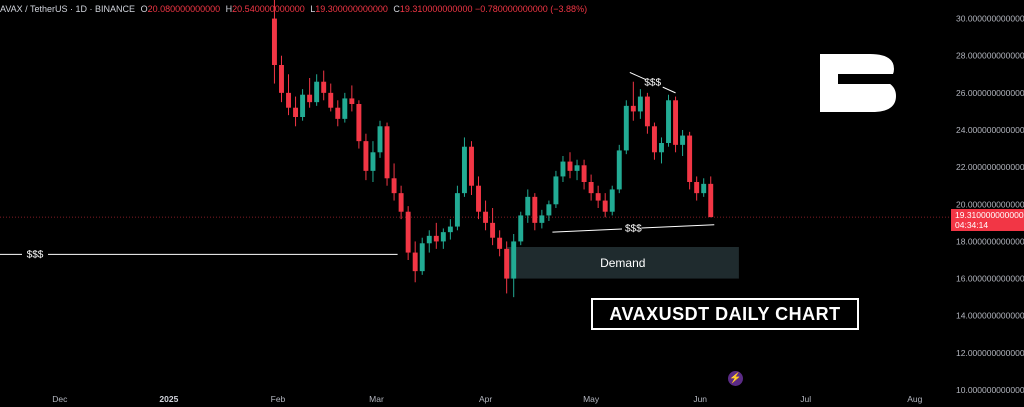 The width and height of the screenshot is (1024, 407). What do you see at coordinates (351, 9) in the screenshot?
I see `low-value: 19.300000000000` at bounding box center [351, 9].